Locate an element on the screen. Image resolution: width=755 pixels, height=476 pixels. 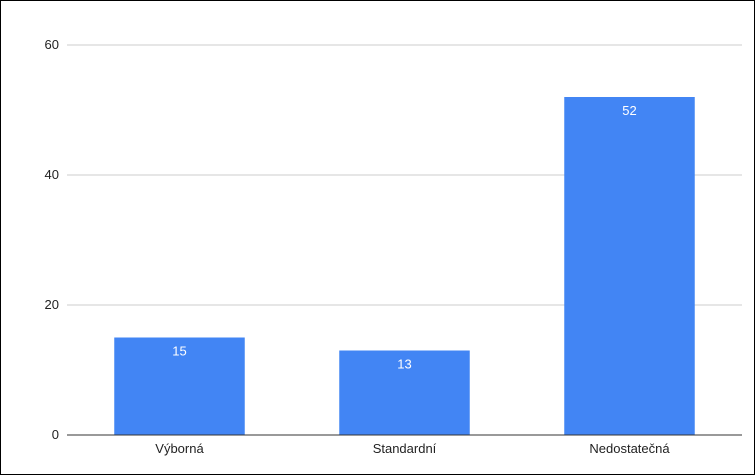
y-tick-label-20: 20 is located at coordinates (52, 304).